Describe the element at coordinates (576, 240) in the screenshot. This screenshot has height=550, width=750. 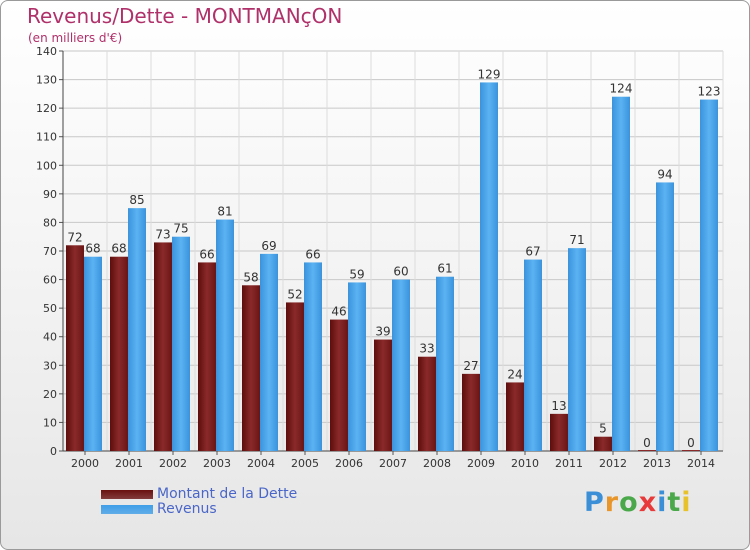
I see `data-label: 71` at that location.